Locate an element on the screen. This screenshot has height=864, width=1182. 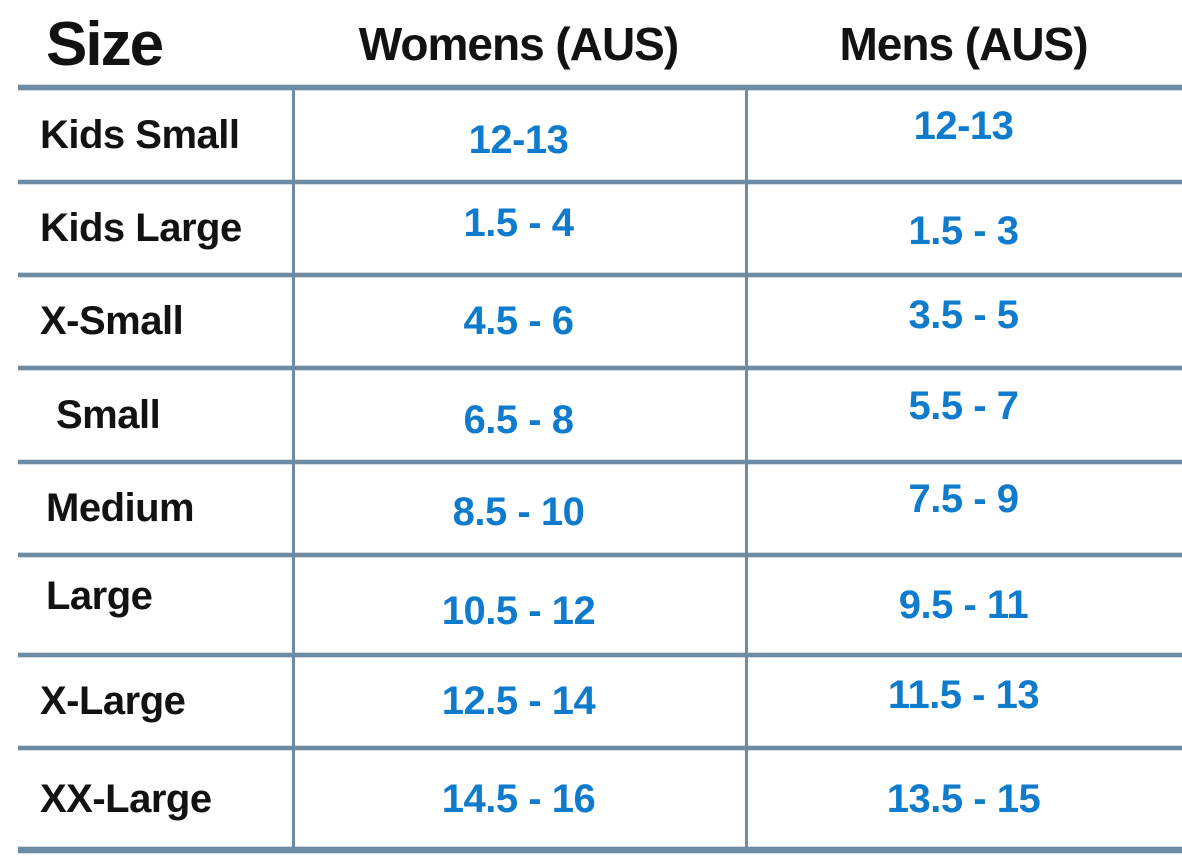
mens-value: 11.5 - 13 is located at coordinates (963, 695).